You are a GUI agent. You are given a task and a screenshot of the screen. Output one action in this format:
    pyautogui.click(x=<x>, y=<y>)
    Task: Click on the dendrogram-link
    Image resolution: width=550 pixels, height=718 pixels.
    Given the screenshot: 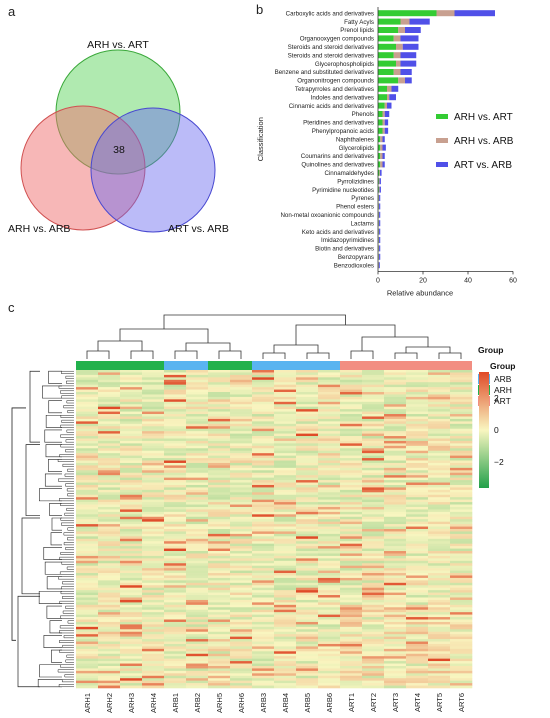 What is the action you would take?
    pyautogui.click(x=274, y=355)
    